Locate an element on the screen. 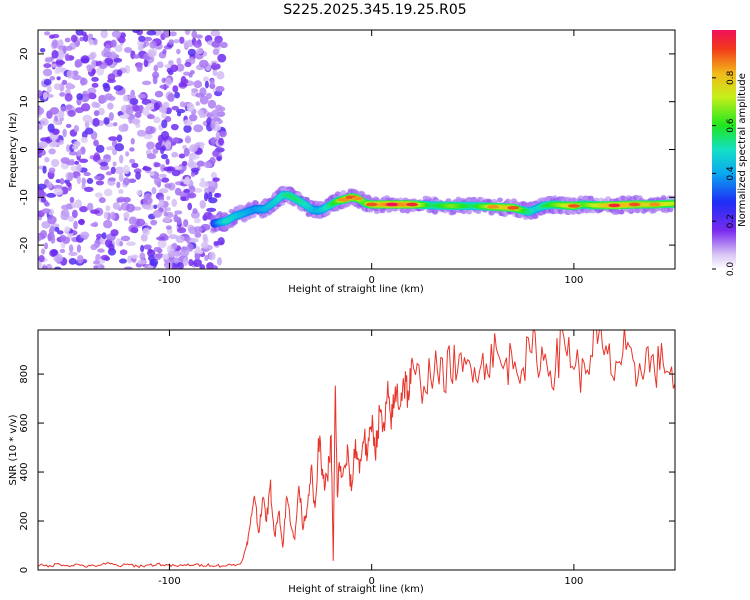 The image size is (750, 600). trace-peak is located at coordinates (343, 199).